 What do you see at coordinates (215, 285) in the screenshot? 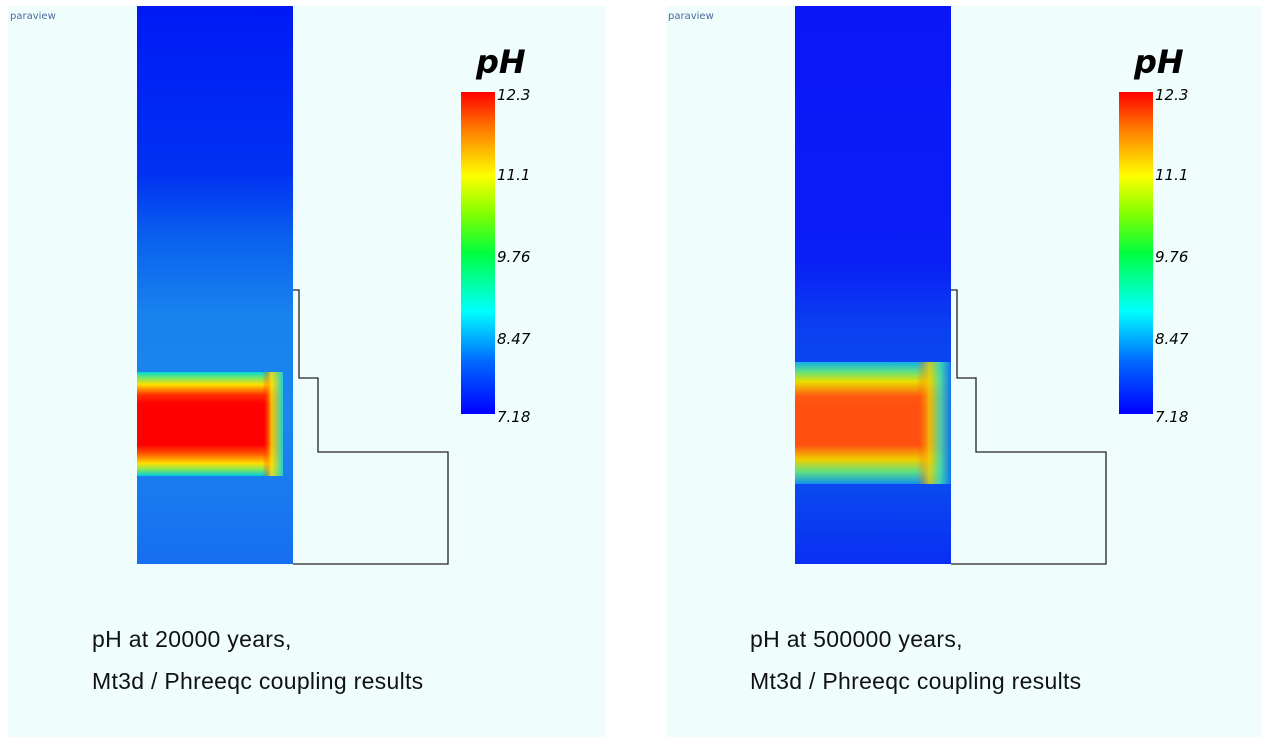
I see `ph-column` at bounding box center [215, 285].